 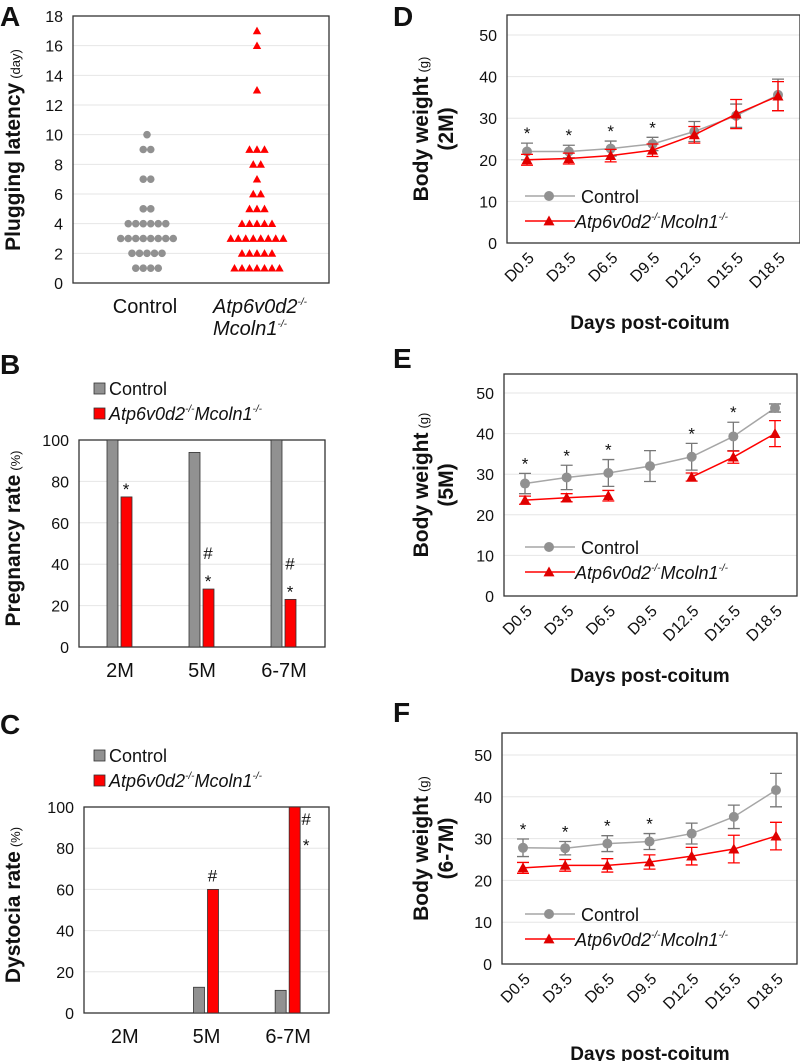 What do you see at coordinates (145, 307) in the screenshot?
I see `x-category-label: Control` at bounding box center [145, 307].